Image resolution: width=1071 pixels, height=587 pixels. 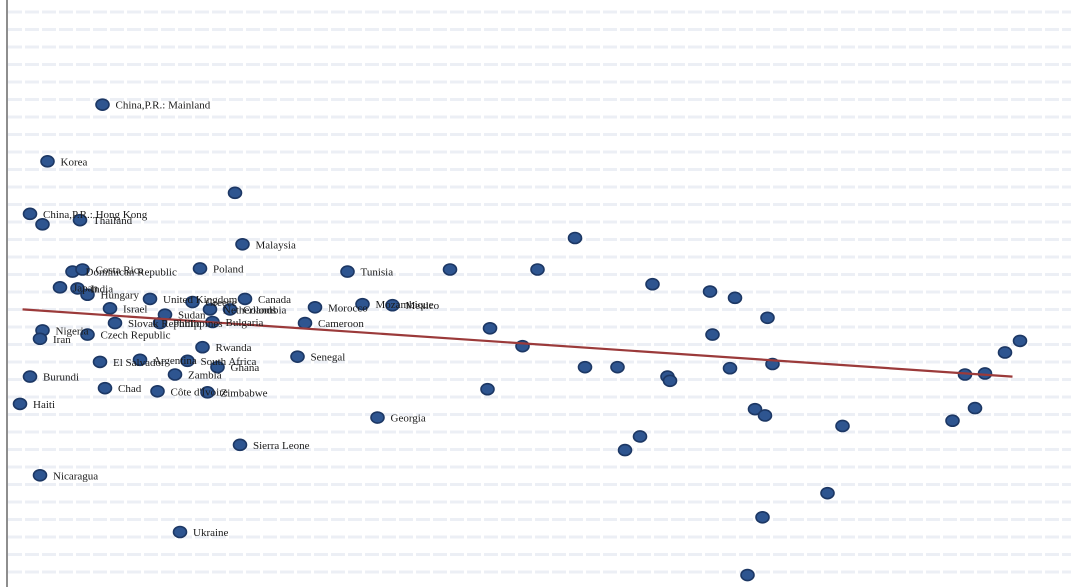 I want to click on point-label: South Africa, so click(x=229, y=362).